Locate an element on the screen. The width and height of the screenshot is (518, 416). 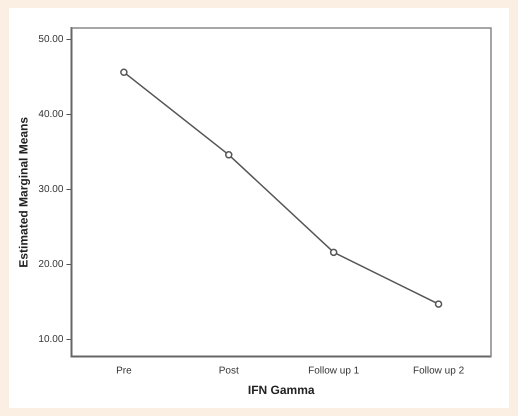
y-tick-label: 30.00 is located at coordinates (51, 190).